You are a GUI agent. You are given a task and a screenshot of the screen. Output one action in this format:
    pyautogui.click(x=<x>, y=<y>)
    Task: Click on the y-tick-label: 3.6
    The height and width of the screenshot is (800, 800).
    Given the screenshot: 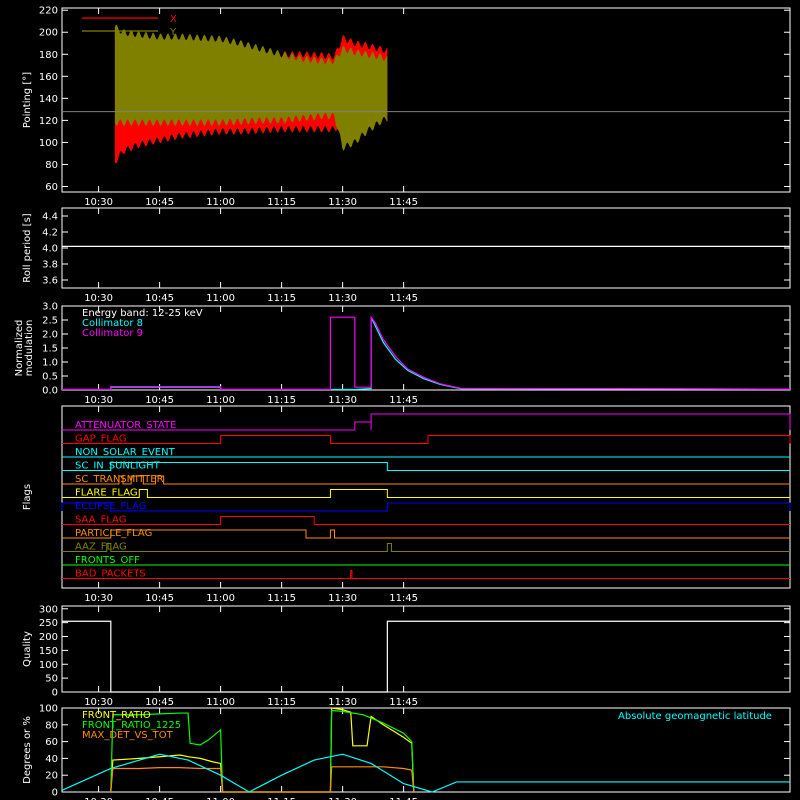 What is the action you would take?
    pyautogui.click(x=50, y=281)
    